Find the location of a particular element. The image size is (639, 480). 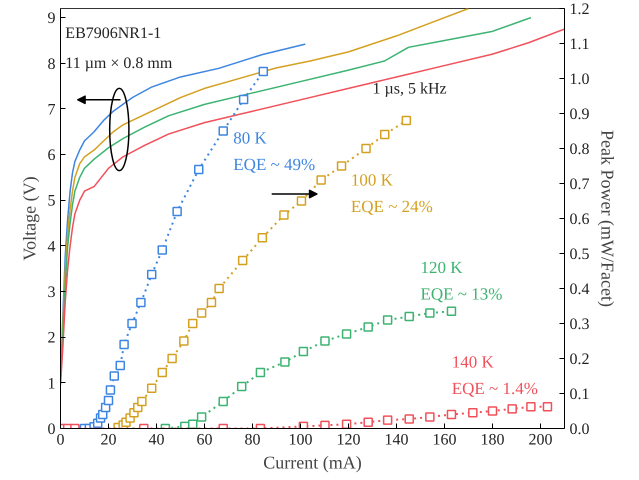

x-tick-label: 180 is located at coordinates (492, 440).